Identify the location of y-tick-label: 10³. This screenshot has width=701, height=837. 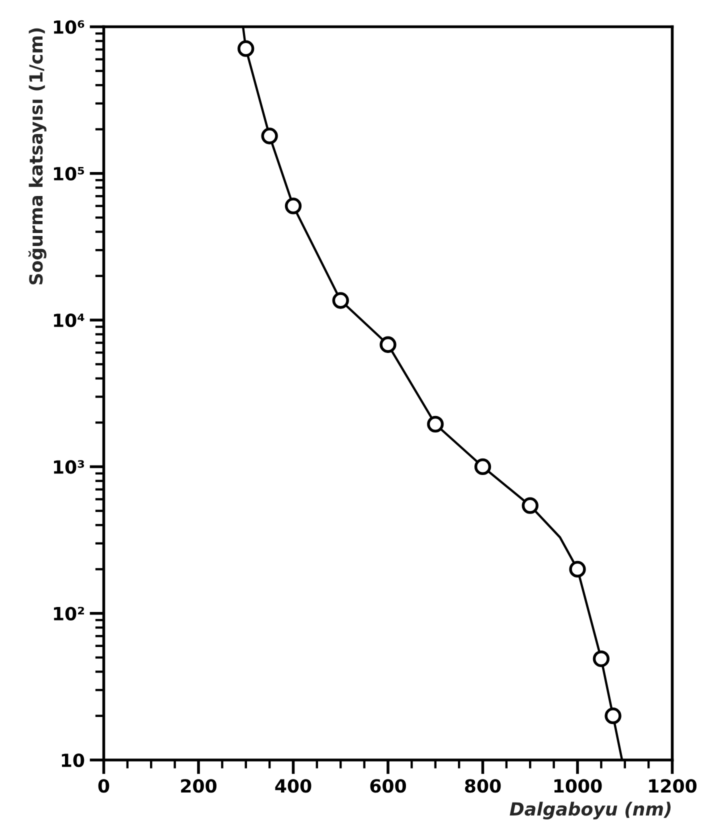
(69, 467).